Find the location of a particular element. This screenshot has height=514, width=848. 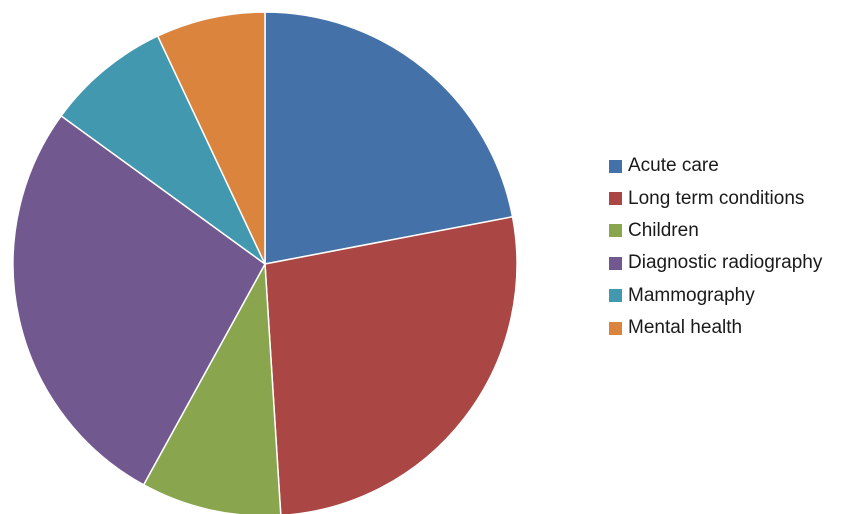

legend-item-mammography: Mammography is located at coordinates (715, 296).